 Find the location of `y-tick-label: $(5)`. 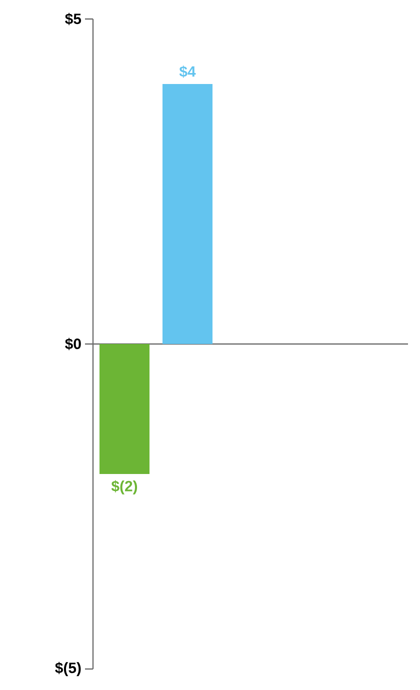

y-tick-label: $(5) is located at coordinates (68, 669).